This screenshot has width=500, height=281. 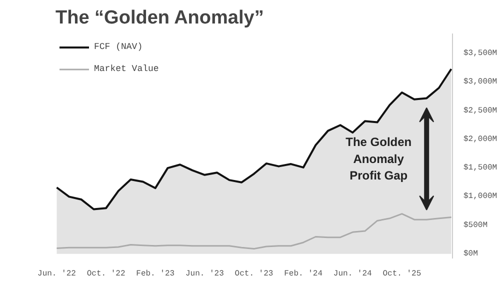 What do you see at coordinates (204, 274) in the screenshot?
I see `x-tick-label: Jun. '23` at bounding box center [204, 274].